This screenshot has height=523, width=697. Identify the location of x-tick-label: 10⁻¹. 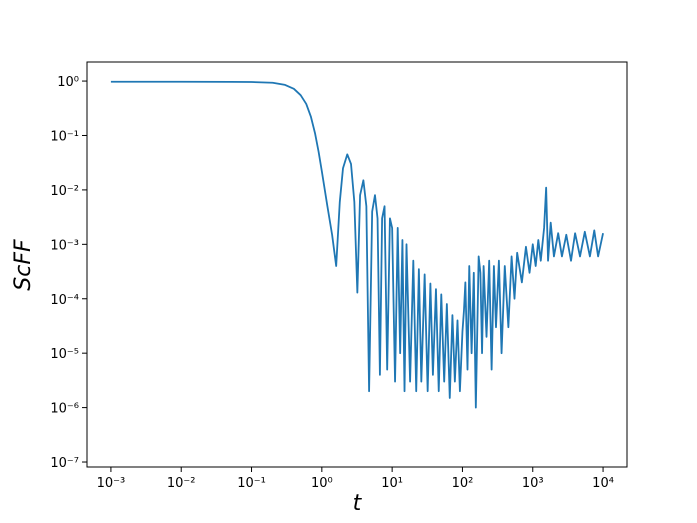
(251, 483).